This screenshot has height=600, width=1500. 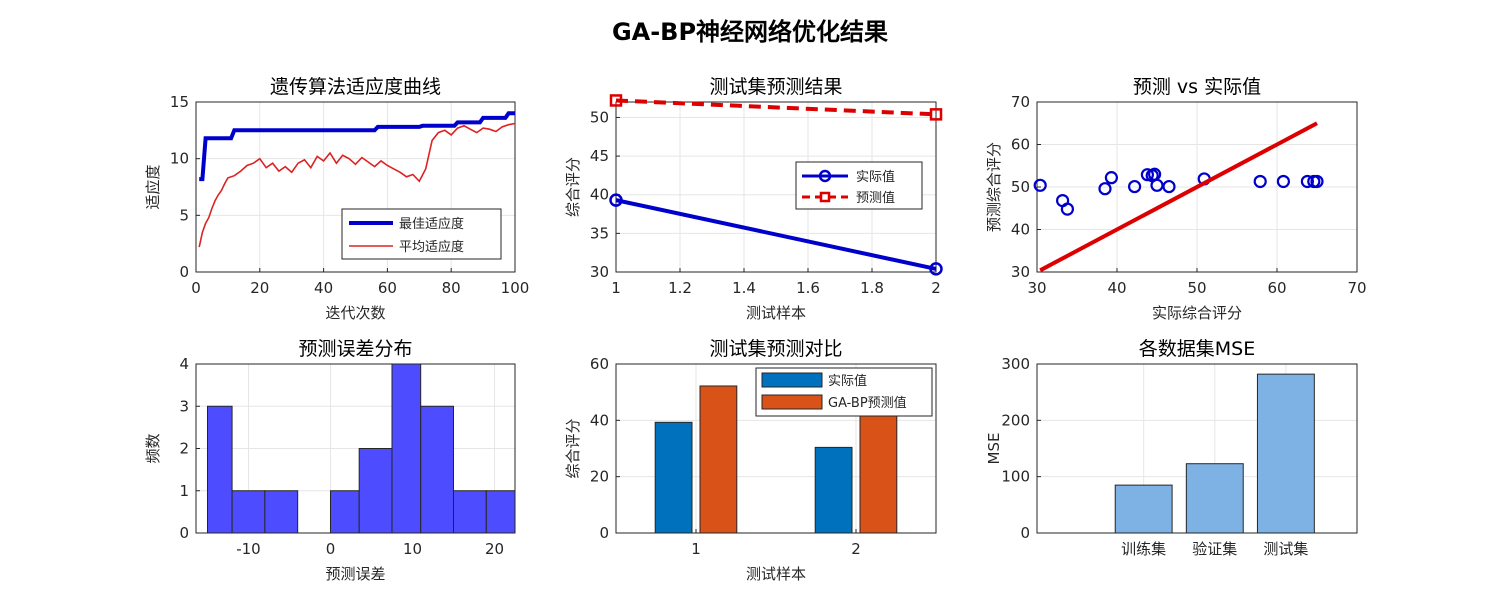 What do you see at coordinates (1143, 549) in the screenshot?
I see `x-tick-label: 训练集` at bounding box center [1143, 549].